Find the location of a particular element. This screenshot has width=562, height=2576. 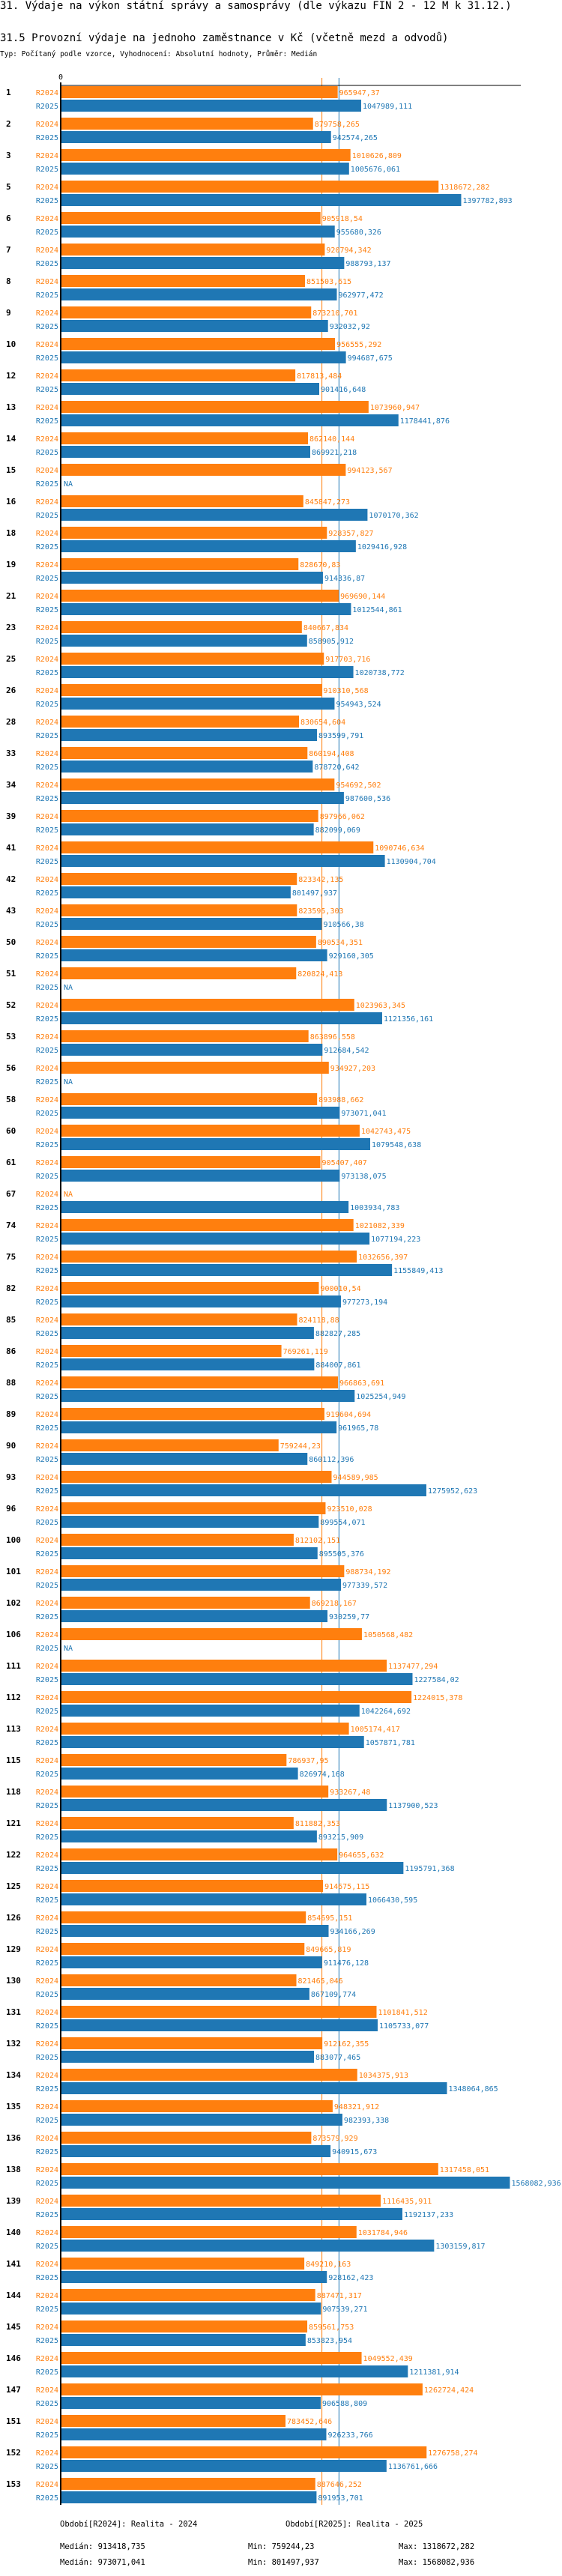

value-label: 934927,203 is located at coordinates (352, 1069).